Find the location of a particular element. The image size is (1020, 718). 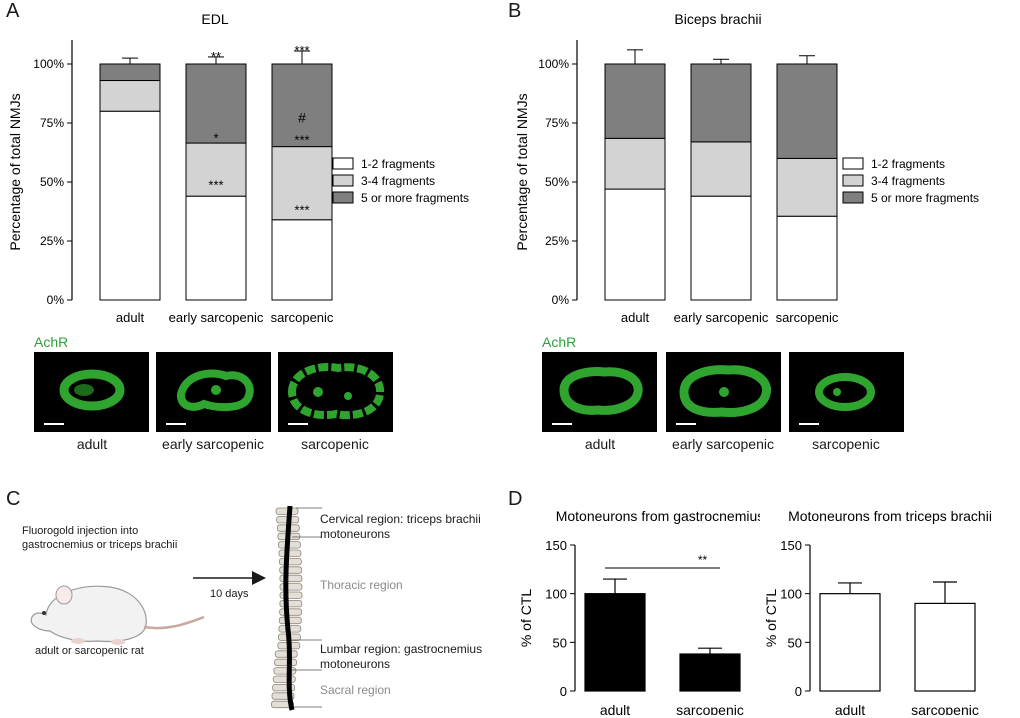

micrograph-b-adult is located at coordinates (599, 392).